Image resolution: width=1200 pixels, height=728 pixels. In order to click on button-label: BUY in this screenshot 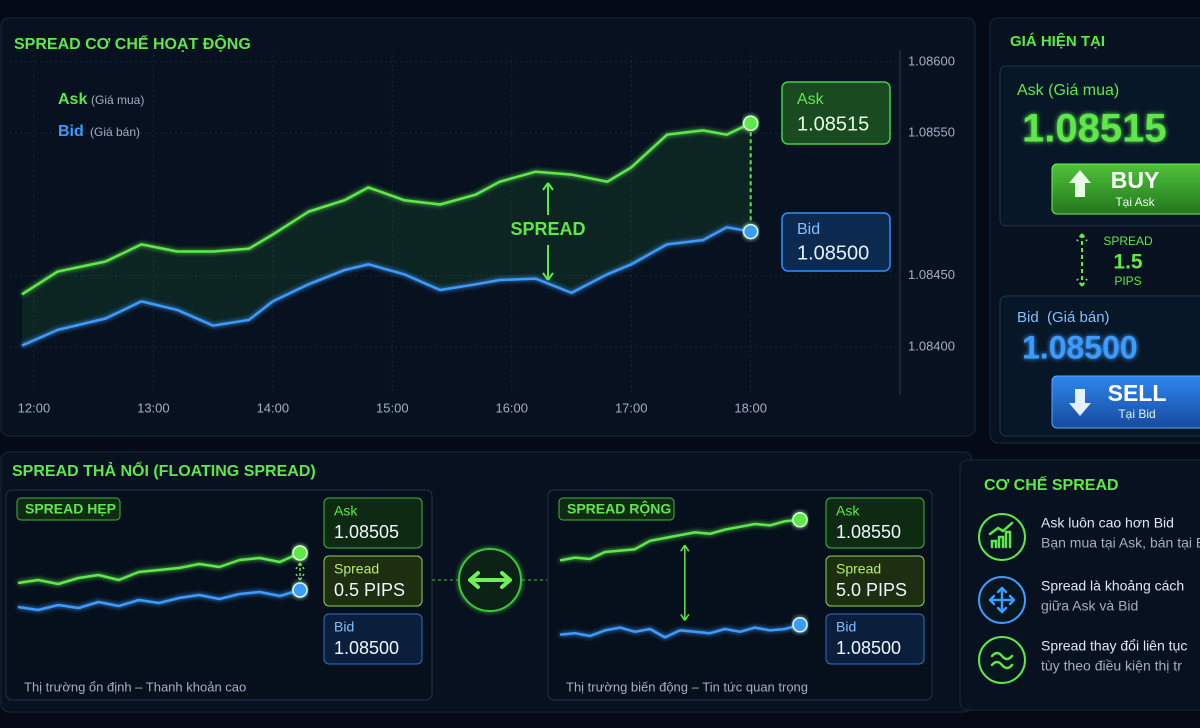, I will do `click(1135, 180)`.